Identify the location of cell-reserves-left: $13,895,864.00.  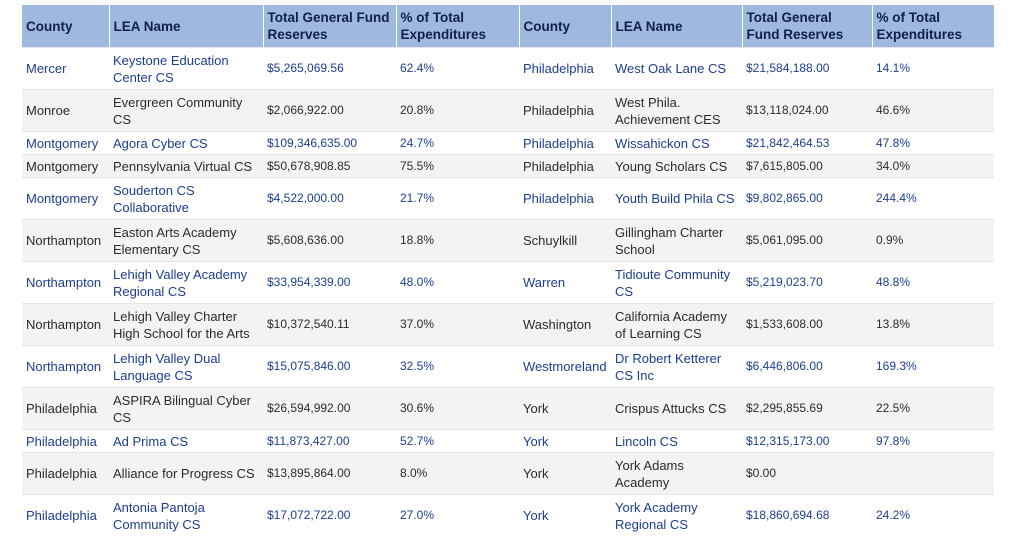
(329, 473).